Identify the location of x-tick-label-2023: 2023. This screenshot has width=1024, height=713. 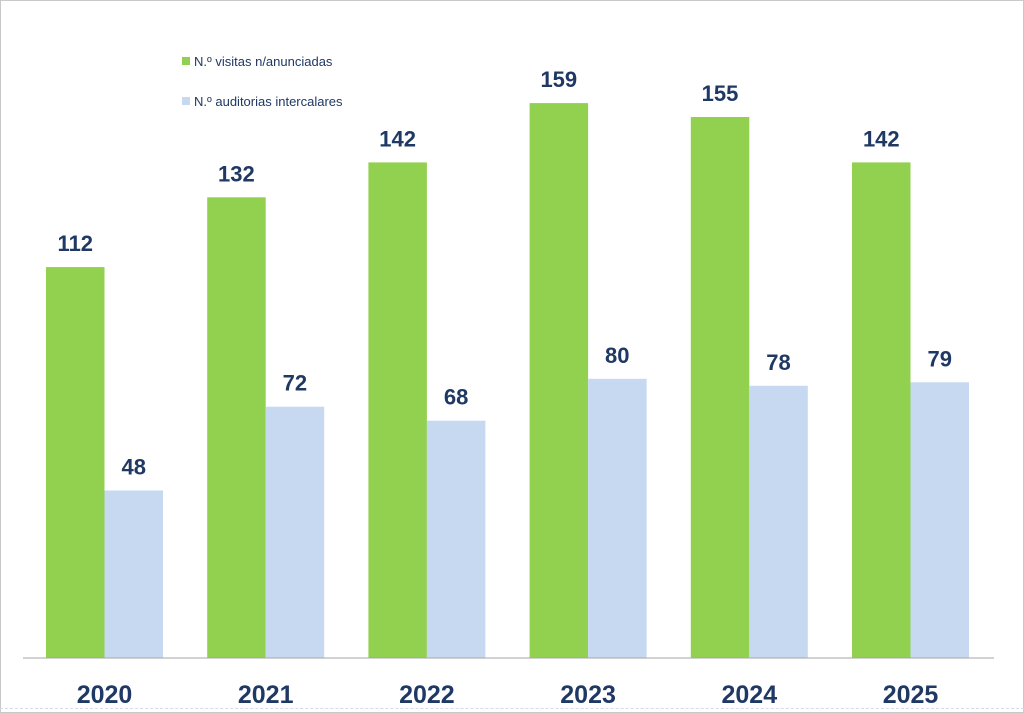
(588, 695).